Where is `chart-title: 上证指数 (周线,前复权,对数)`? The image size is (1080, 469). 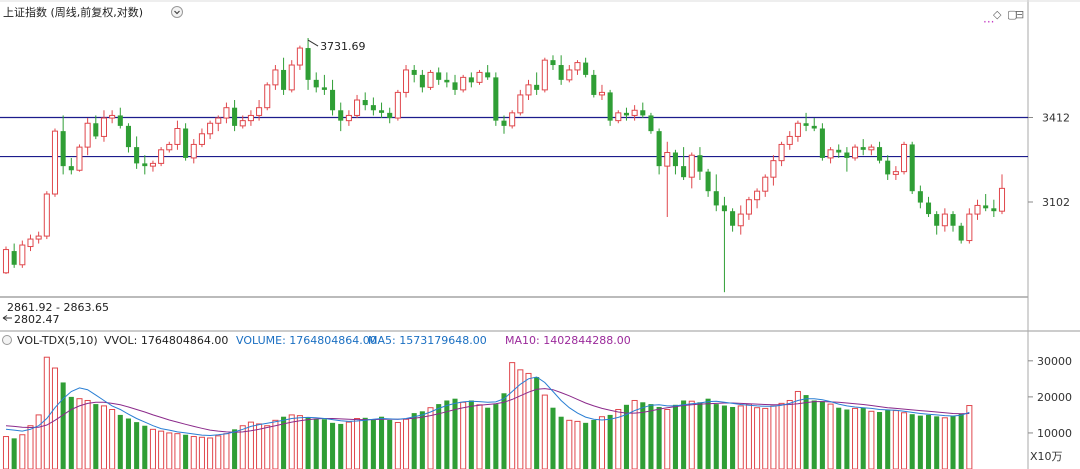
chart-title: 上证指数 (周线,前复权,对数) is located at coordinates (73, 12).